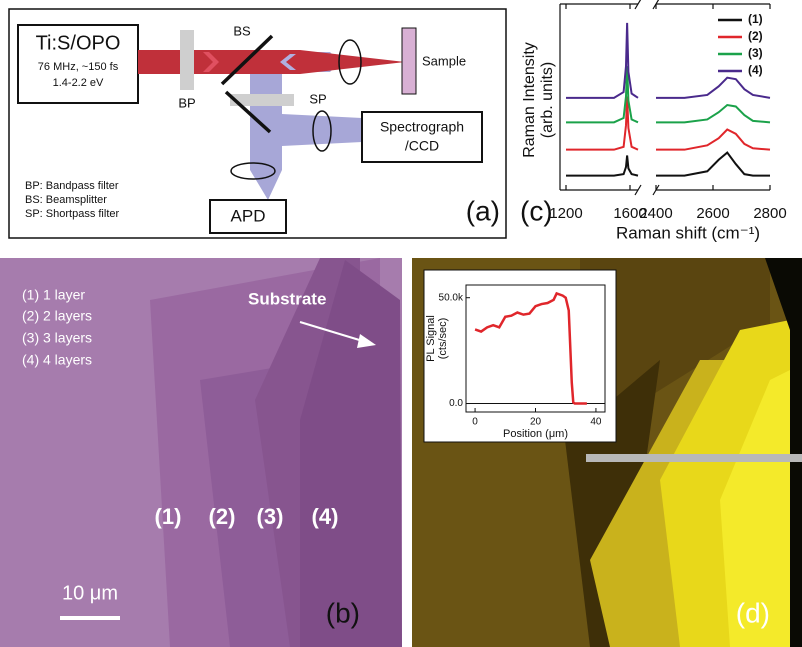 The width and height of the screenshot is (802, 647). Describe the element at coordinates (536, 422) in the screenshot. I see `x-tick-label: 20` at that location.